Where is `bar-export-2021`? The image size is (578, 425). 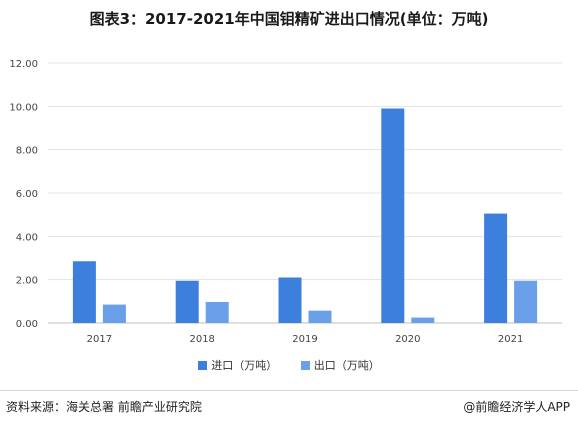
bar-export-2021 is located at coordinates (526, 301).